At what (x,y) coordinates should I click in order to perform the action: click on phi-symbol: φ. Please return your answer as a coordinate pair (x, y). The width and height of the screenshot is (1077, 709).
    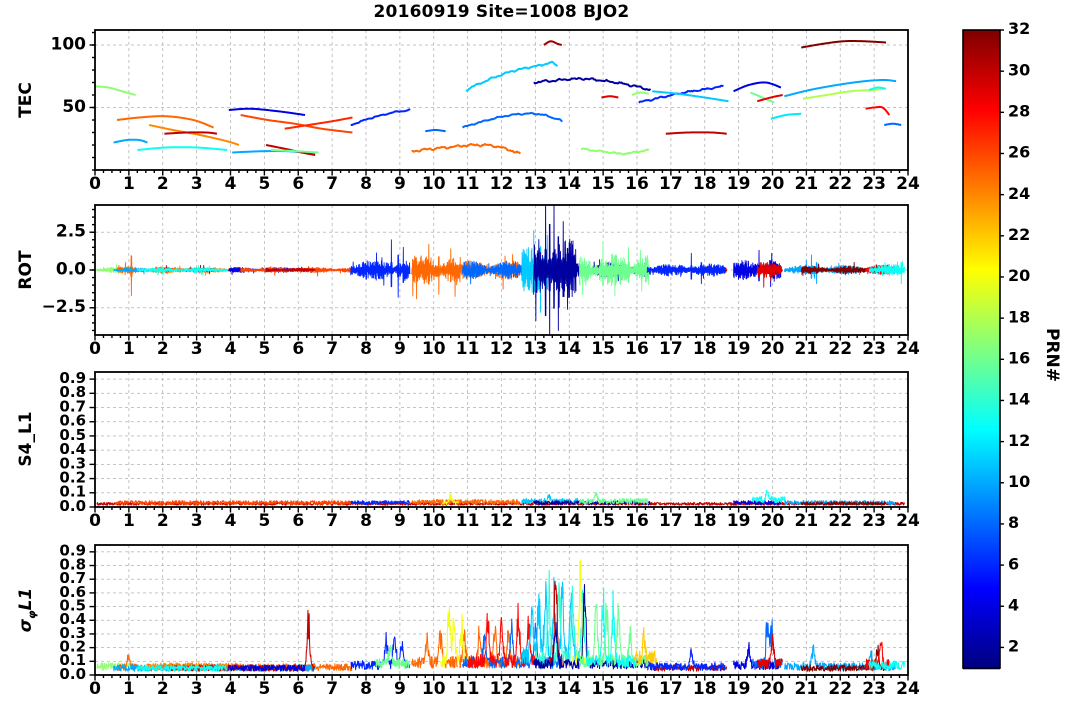
    Looking at the image, I should click on (32, 615).